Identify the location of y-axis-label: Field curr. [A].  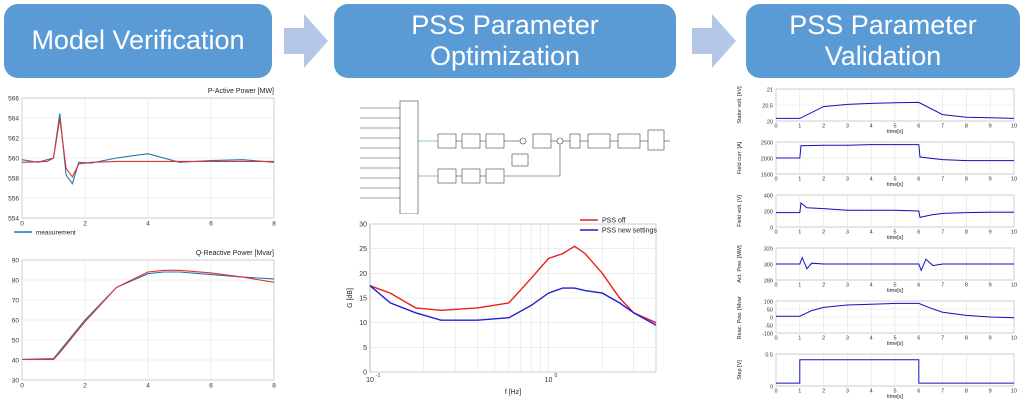
(740, 157).